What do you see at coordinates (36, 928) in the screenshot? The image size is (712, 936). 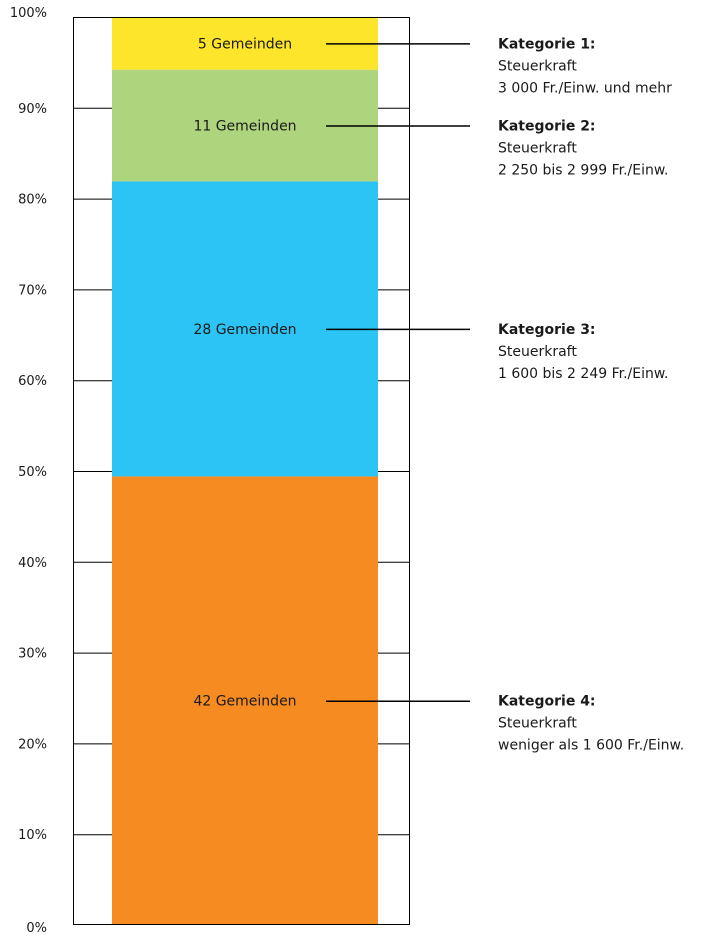 I see `y-tick-label: 0%` at bounding box center [36, 928].